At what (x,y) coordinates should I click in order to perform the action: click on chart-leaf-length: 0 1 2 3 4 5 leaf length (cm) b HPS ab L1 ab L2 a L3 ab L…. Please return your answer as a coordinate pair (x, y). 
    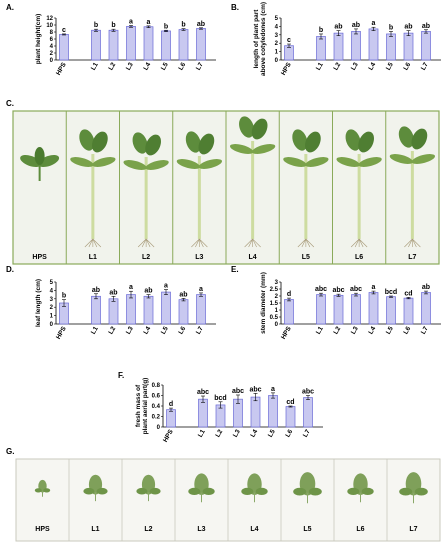
    Looking at the image, I should click on (125, 310).